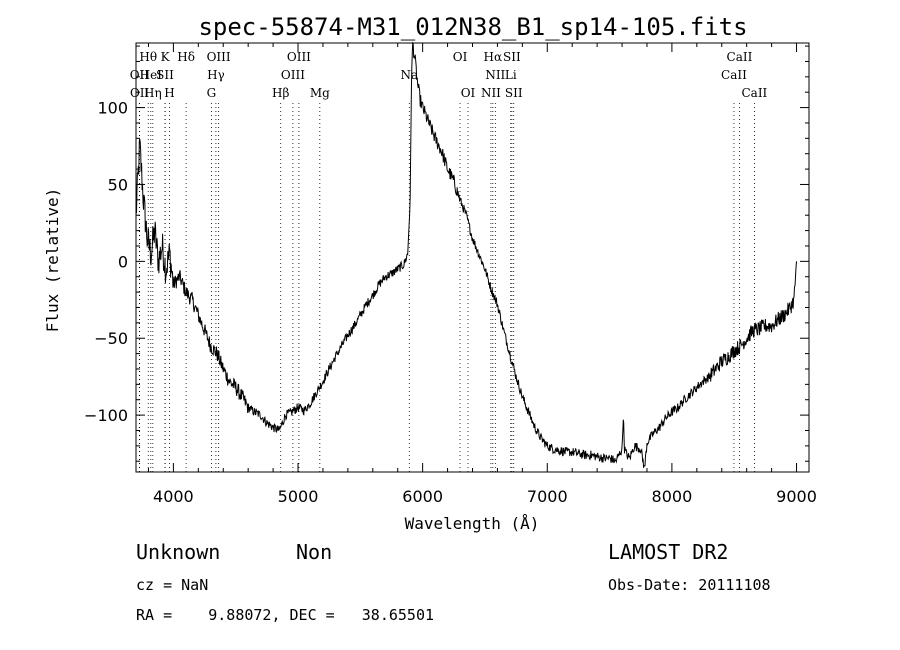 Image resolution: width=900 pixels, height=650 pixels. I want to click on y-tick-label-2: 0, so click(123, 261).